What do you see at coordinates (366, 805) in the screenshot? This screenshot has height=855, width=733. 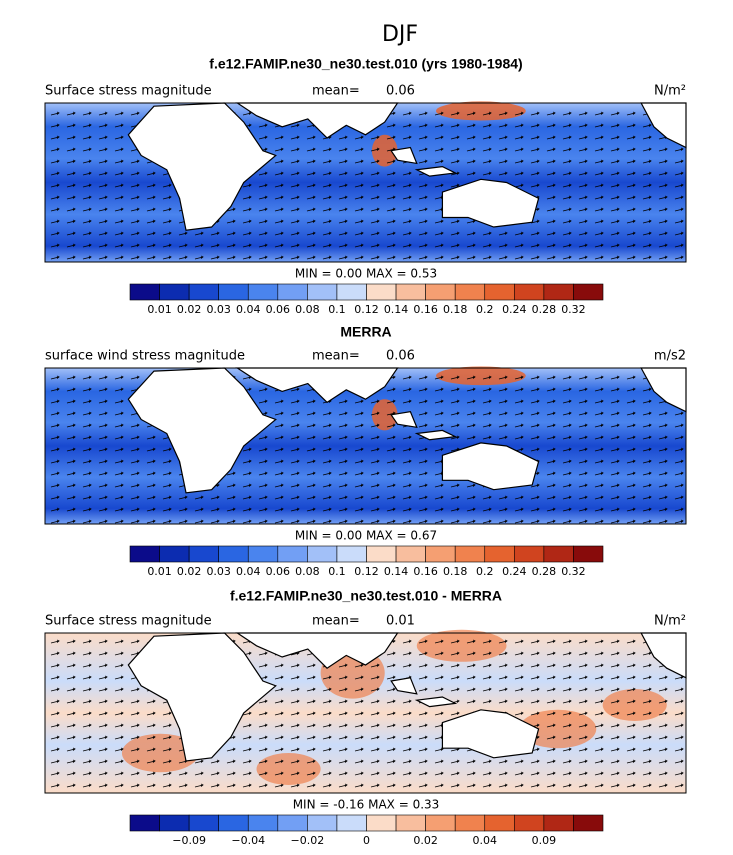 I see `min-max: MIN = -0.16 MAX = 0.33` at bounding box center [366, 805].